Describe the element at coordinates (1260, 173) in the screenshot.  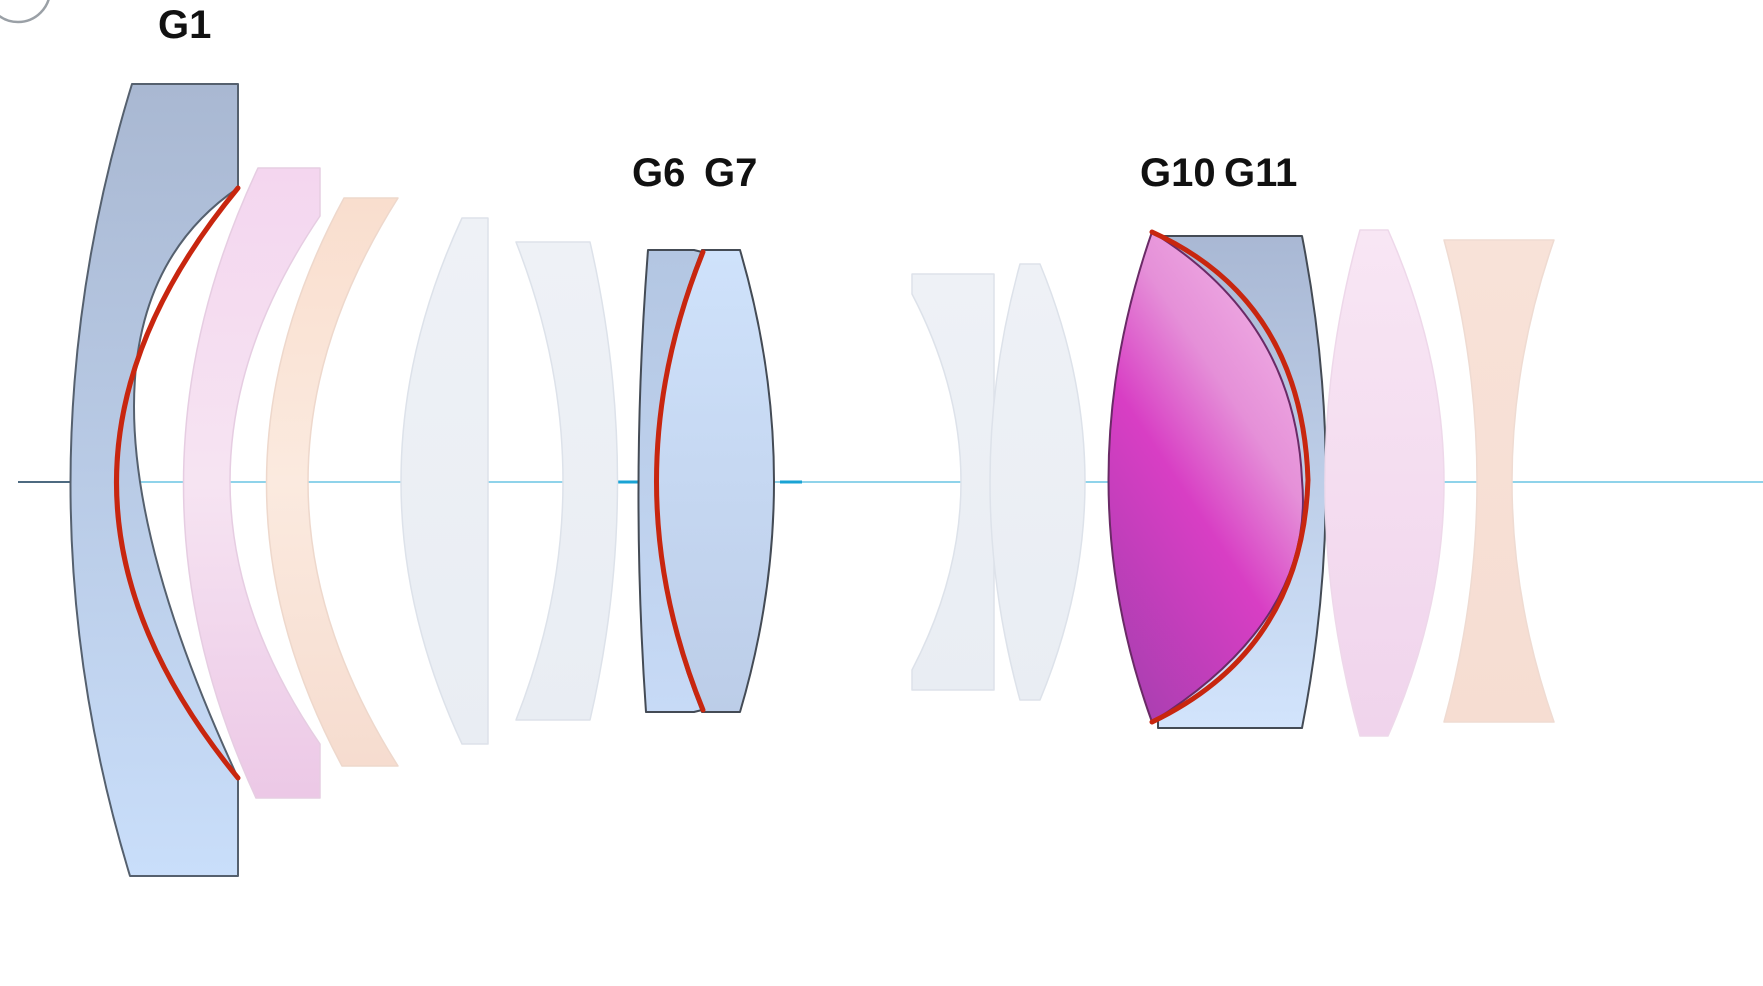
I see `label-g11: G11` at that location.